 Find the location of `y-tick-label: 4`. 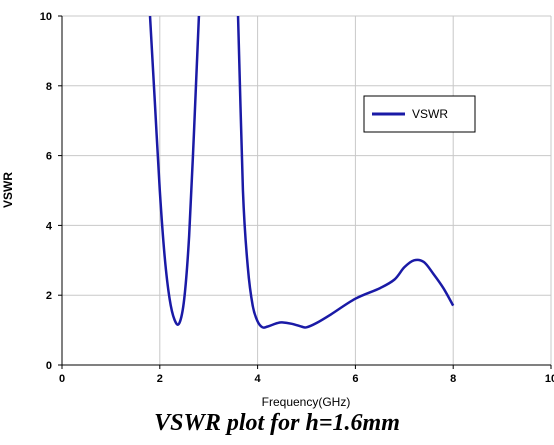

y-tick-label: 4 is located at coordinates (49, 226).